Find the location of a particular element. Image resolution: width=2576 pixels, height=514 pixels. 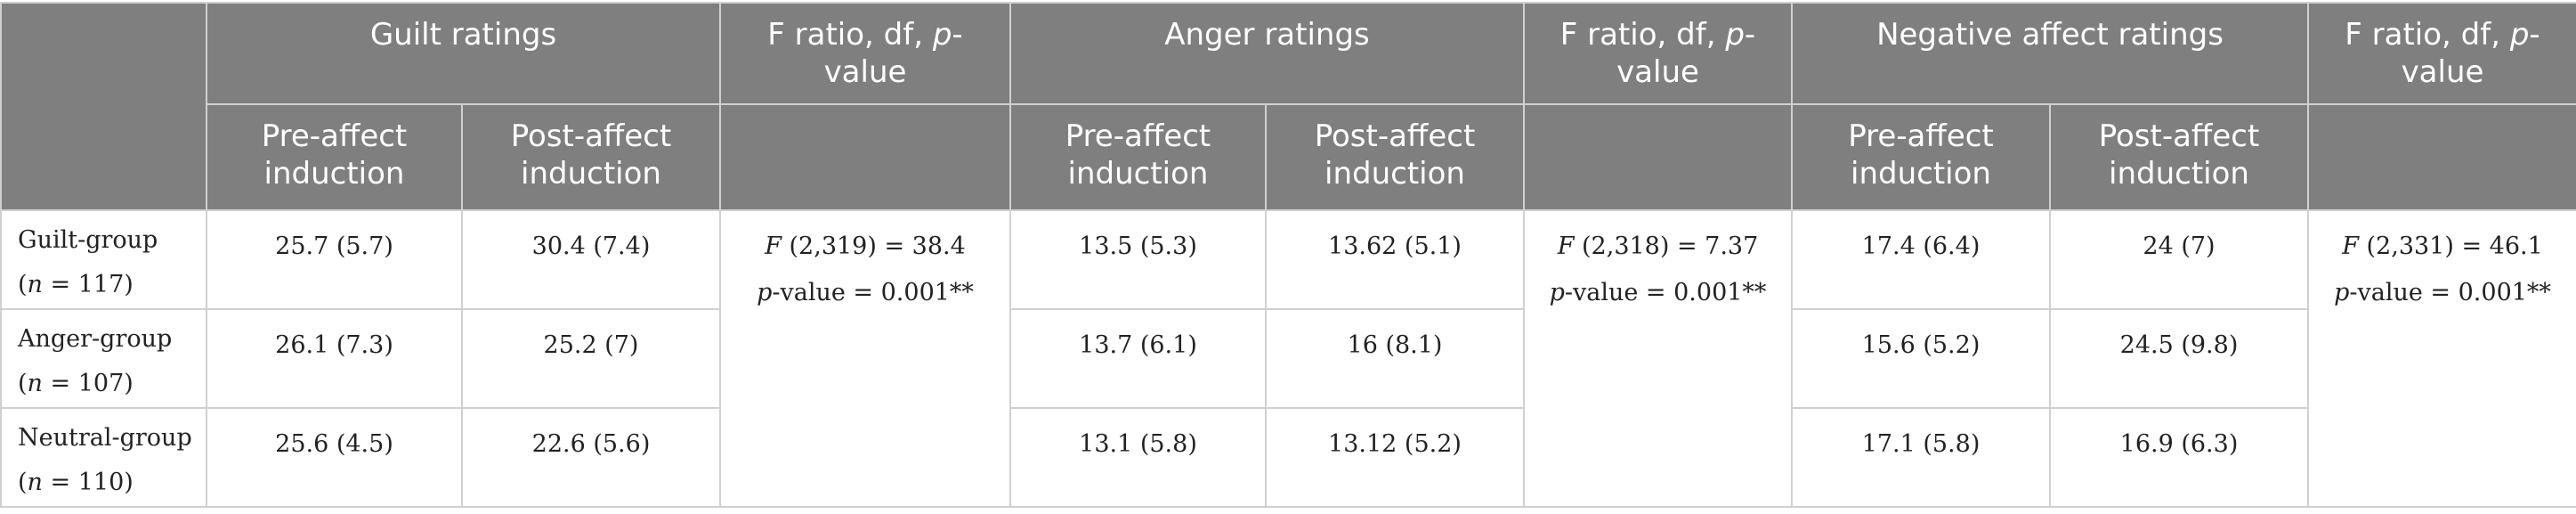

negative-pre-cell: 17.1 (5.8) is located at coordinates (1921, 457).